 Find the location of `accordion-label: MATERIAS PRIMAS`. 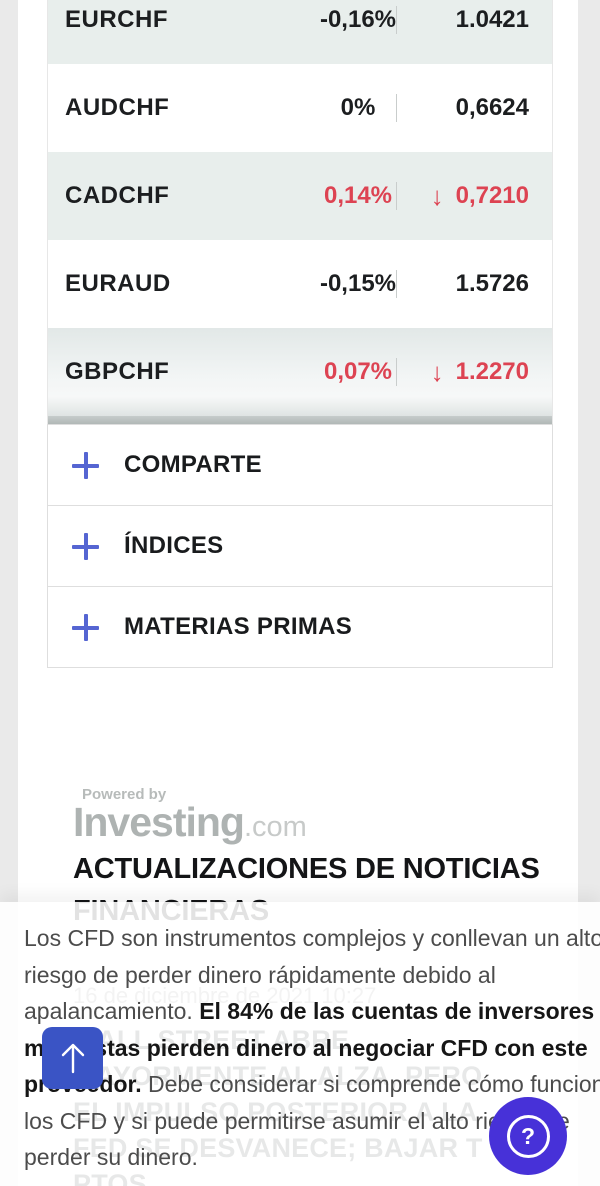

accordion-label: MATERIAS PRIMAS is located at coordinates (238, 626).